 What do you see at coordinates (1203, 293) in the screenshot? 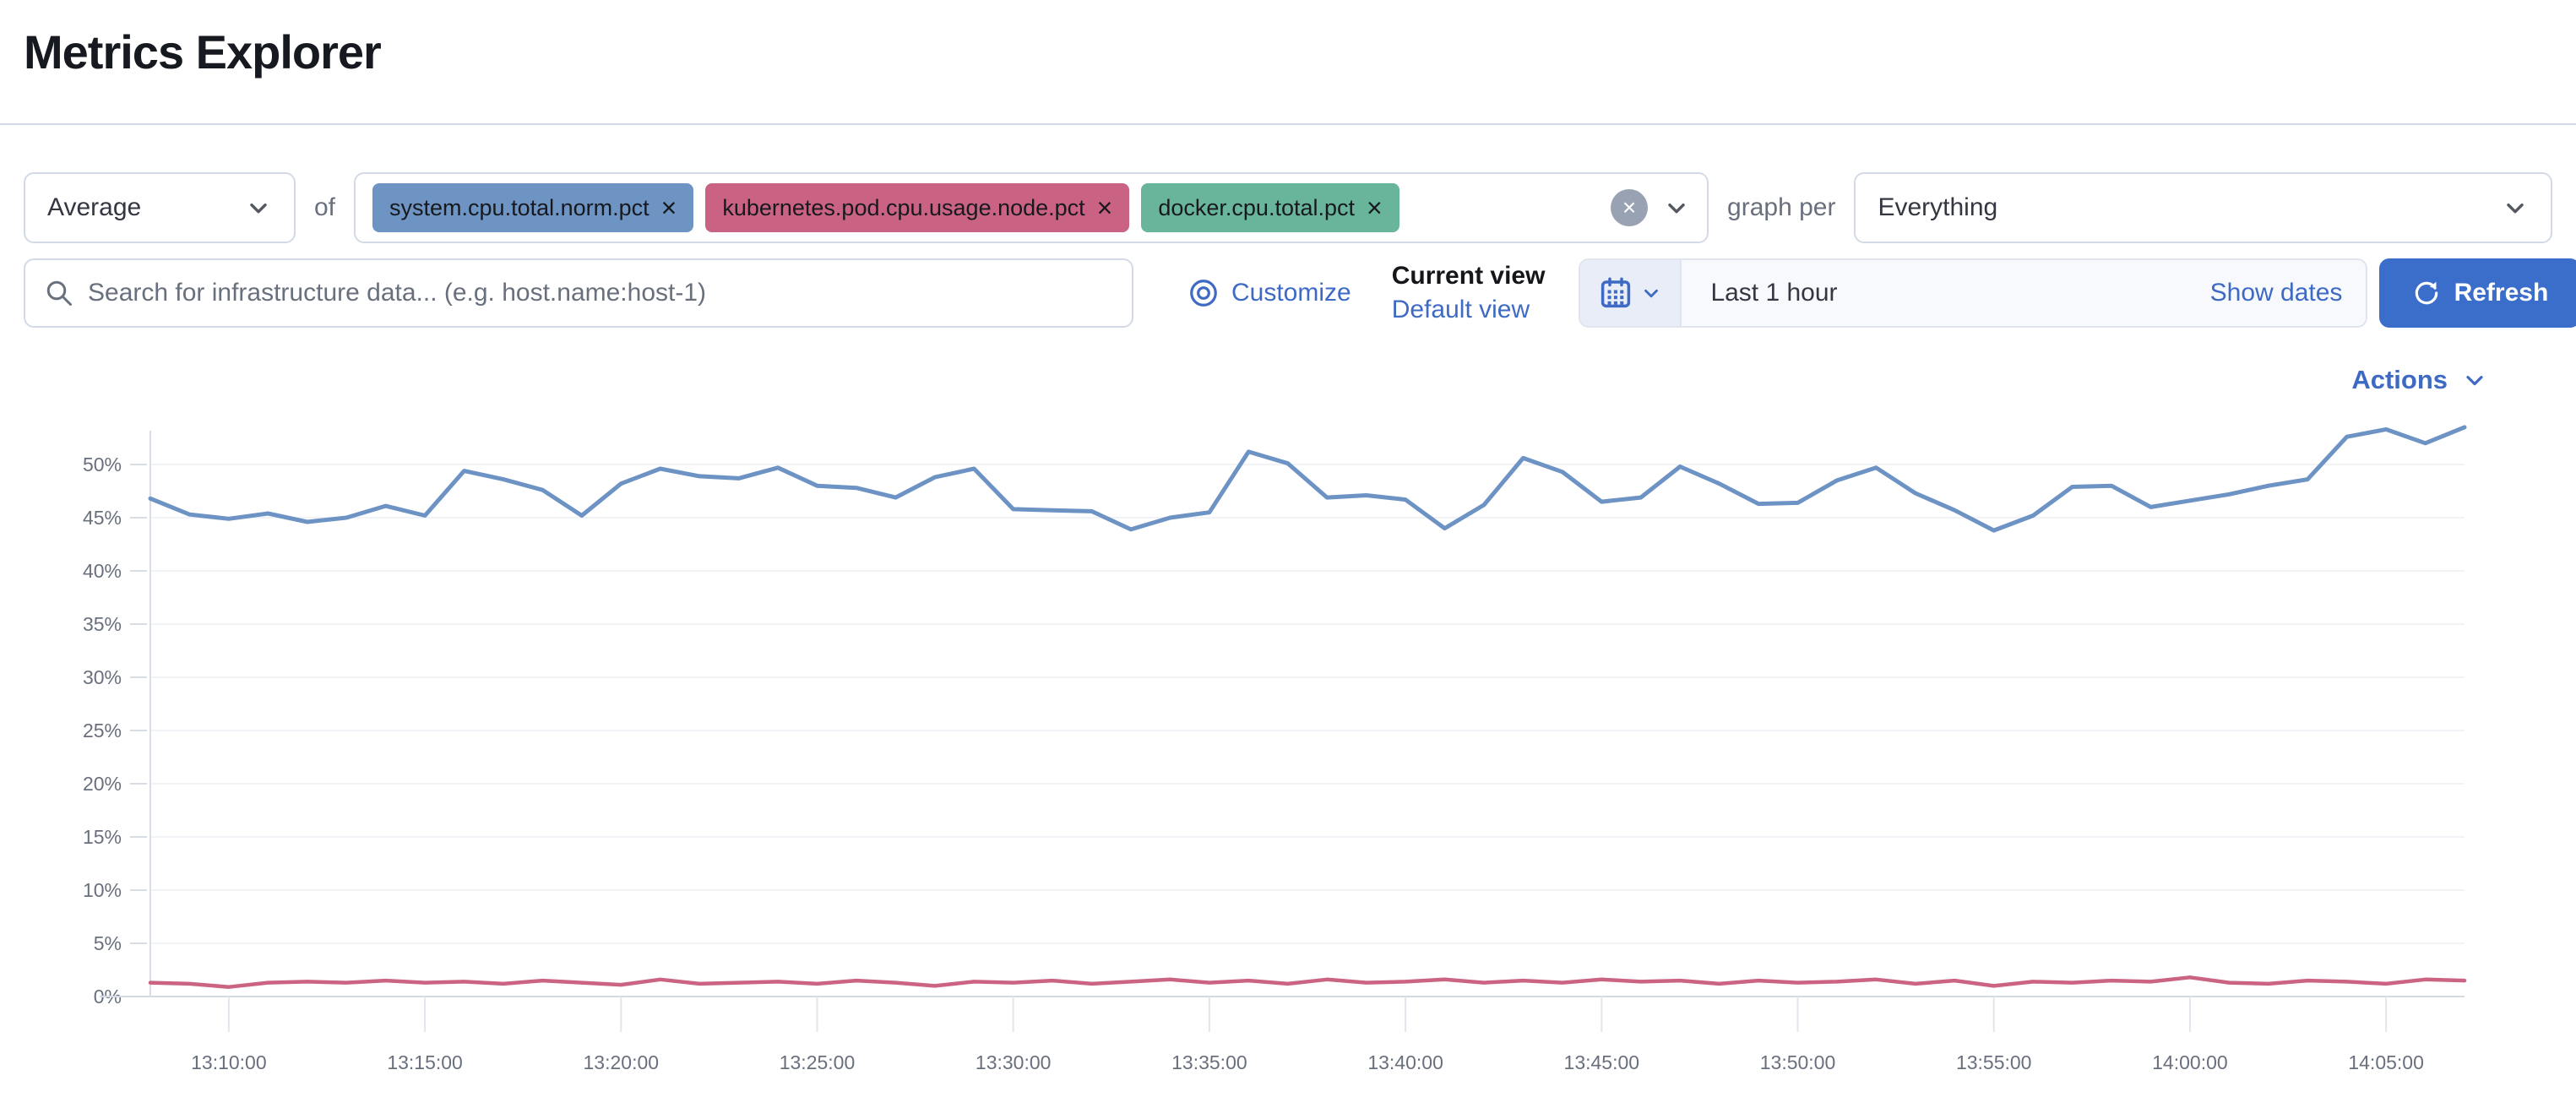
I see `customize-eye-icon` at bounding box center [1203, 293].